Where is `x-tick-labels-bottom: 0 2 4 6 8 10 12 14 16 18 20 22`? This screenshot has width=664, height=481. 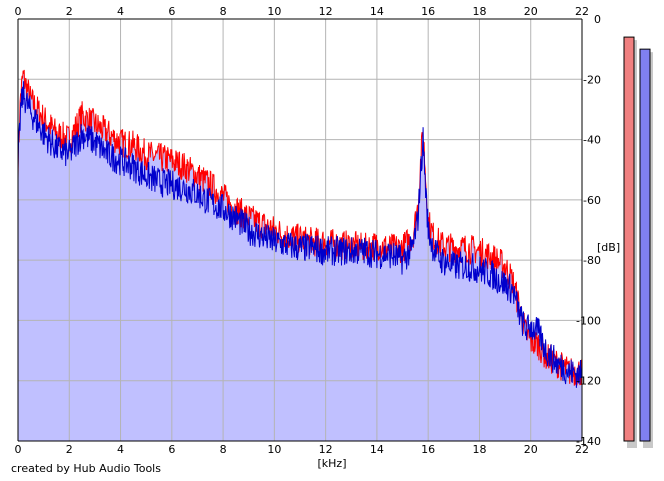
x-tick-labels-bottom: 0 2 4 6 8 10 12 14 16 18 20 22 is located at coordinates (302, 449).